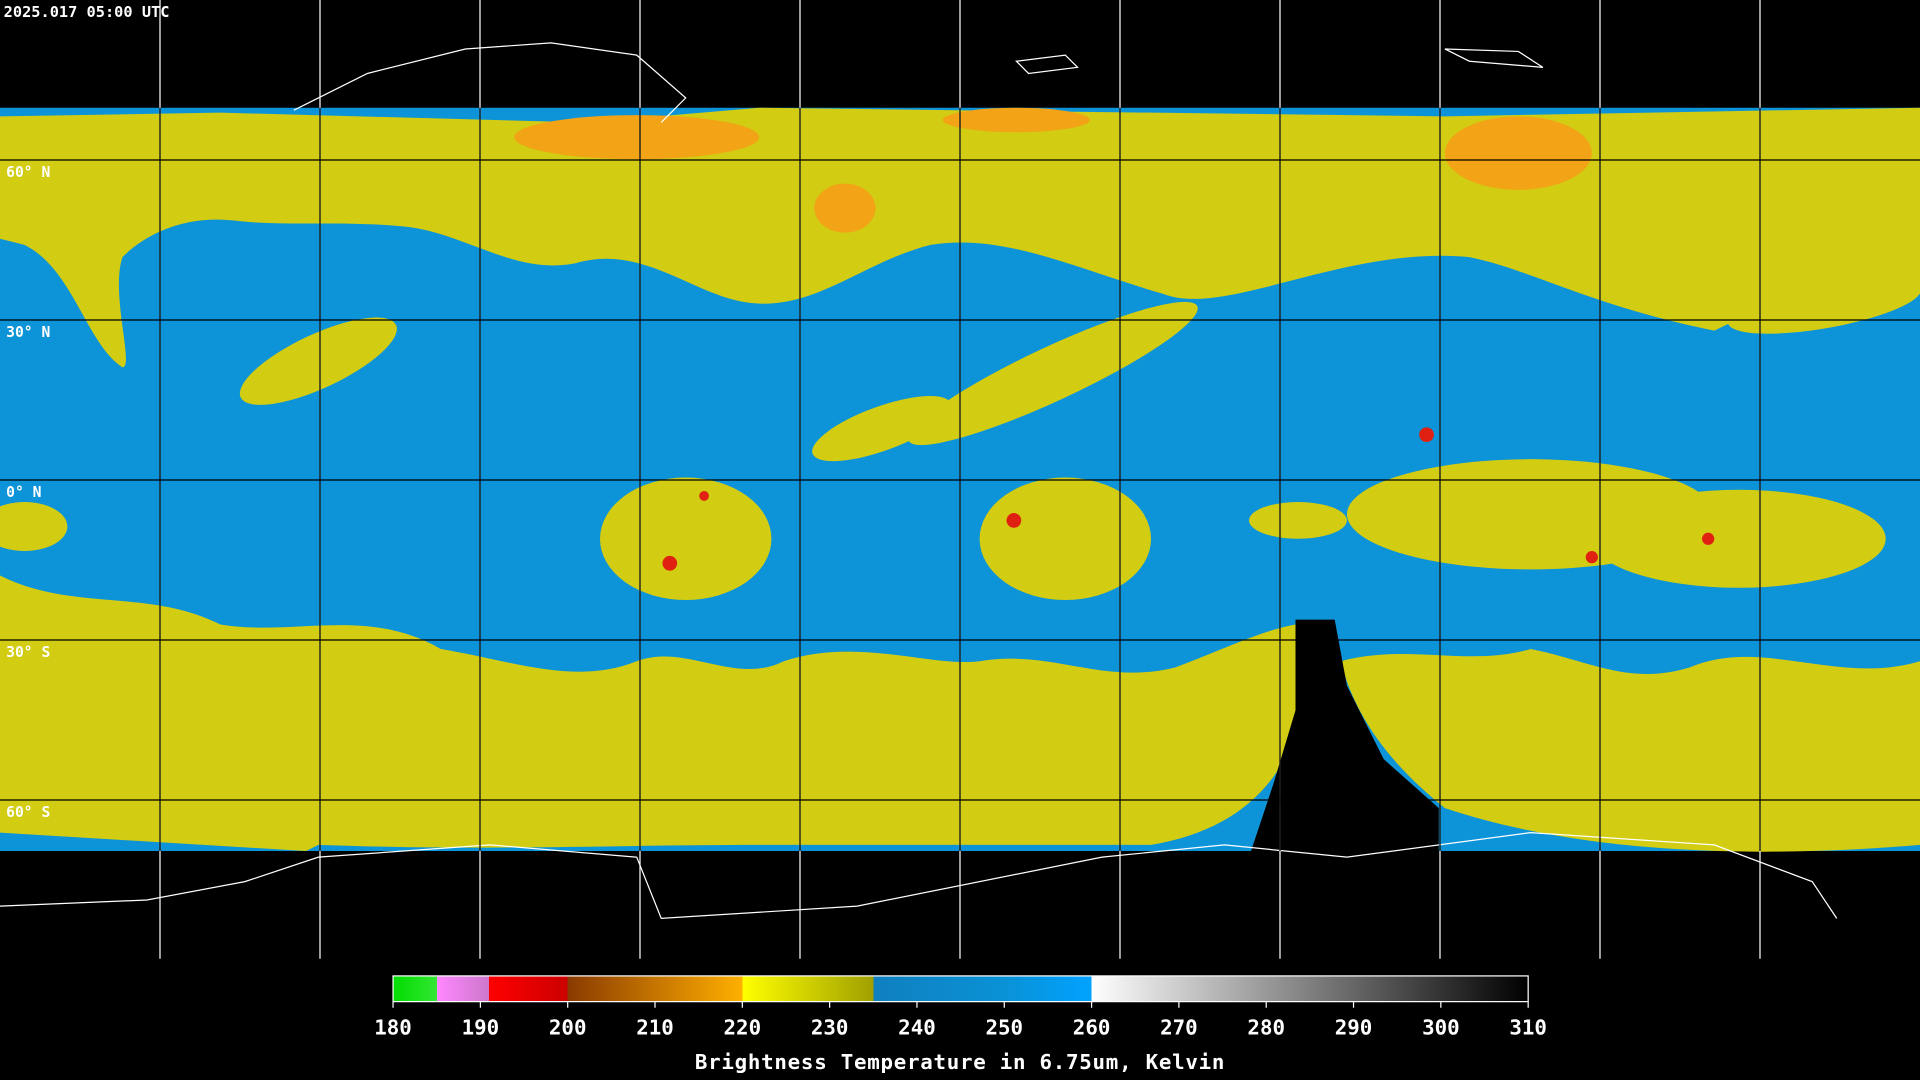 The height and width of the screenshot is (1080, 1920). Describe the element at coordinates (28, 332) in the screenshot. I see `lat-label: 30° N` at that location.